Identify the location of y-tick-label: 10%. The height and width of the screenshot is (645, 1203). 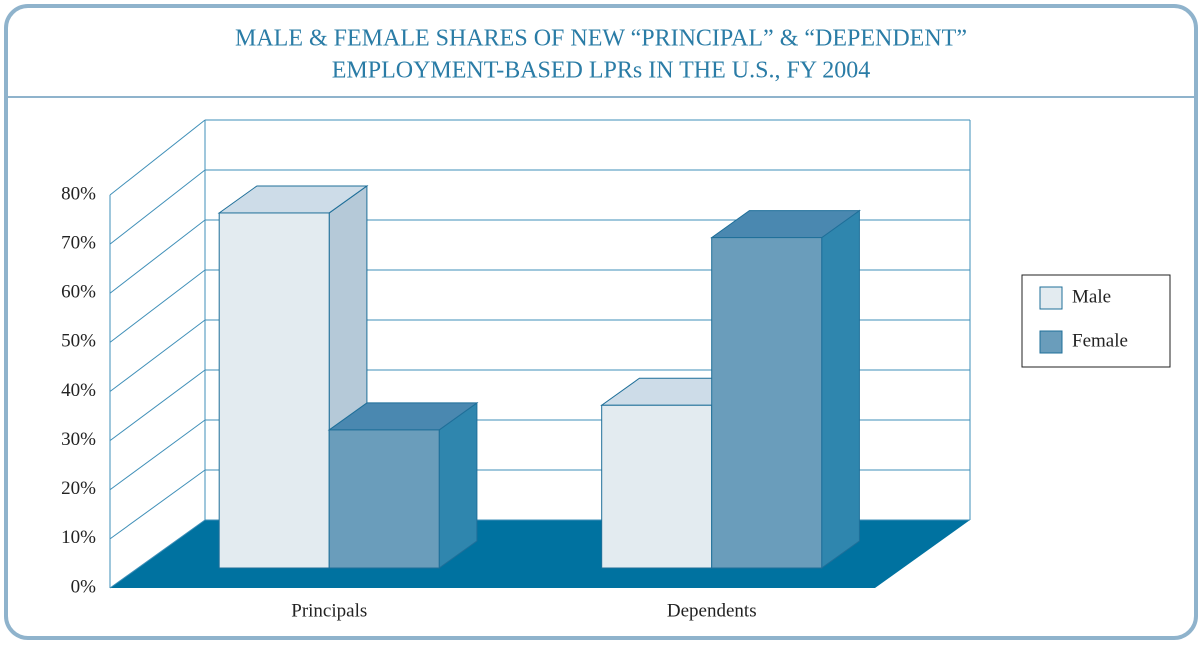
(78, 537).